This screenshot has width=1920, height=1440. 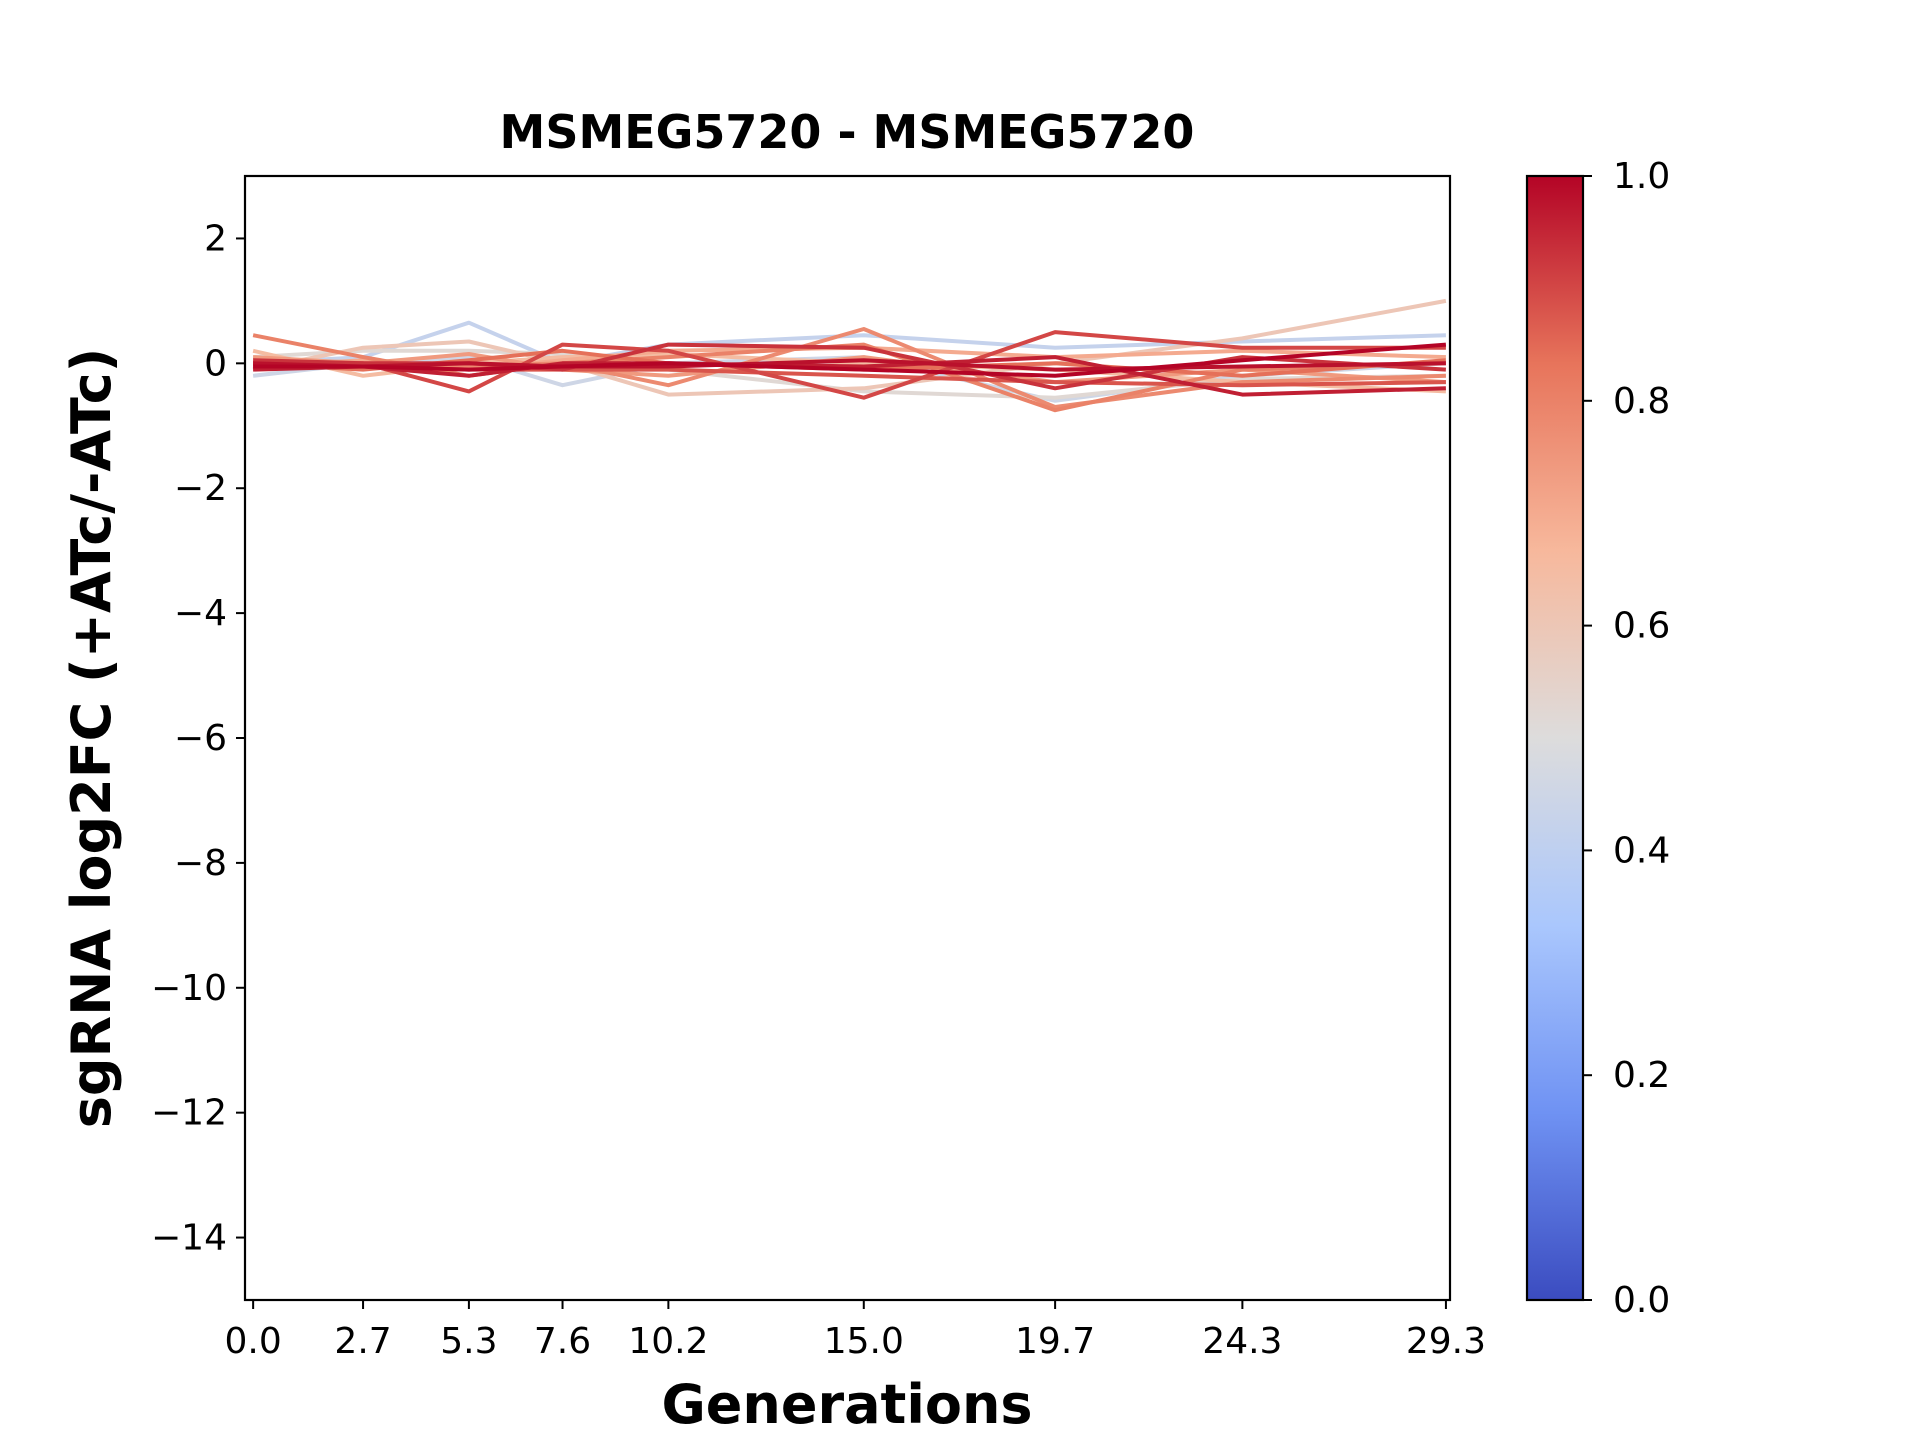 I want to click on y-tick-label: −12, so click(x=189, y=1113).